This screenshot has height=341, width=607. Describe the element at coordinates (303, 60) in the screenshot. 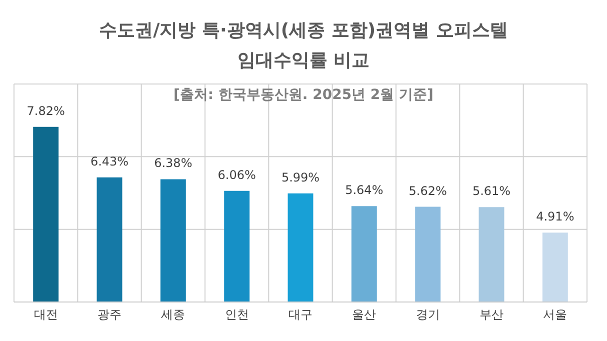

I see `chart-subtitle: 임대수익률 비교` at that location.